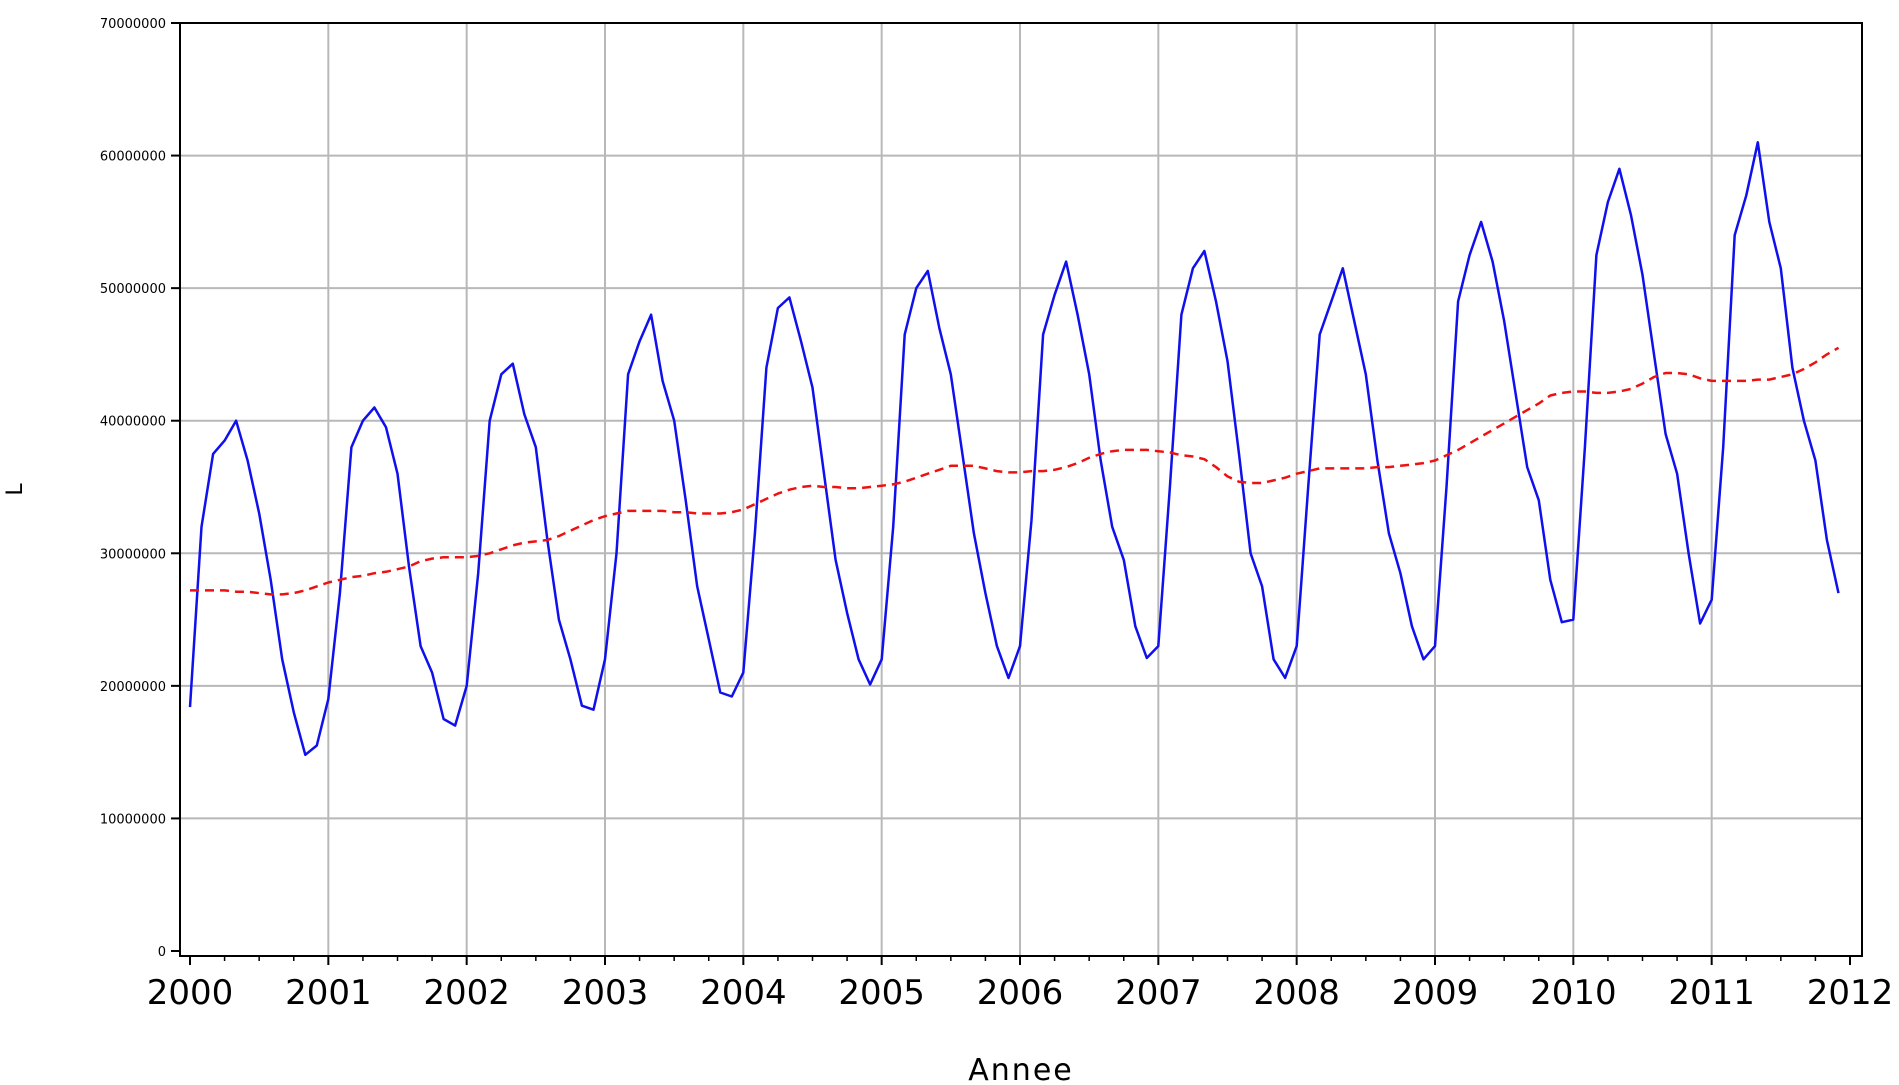  What do you see at coordinates (133, 157) in the screenshot?
I see `y-tick-label: 60000000` at bounding box center [133, 157].